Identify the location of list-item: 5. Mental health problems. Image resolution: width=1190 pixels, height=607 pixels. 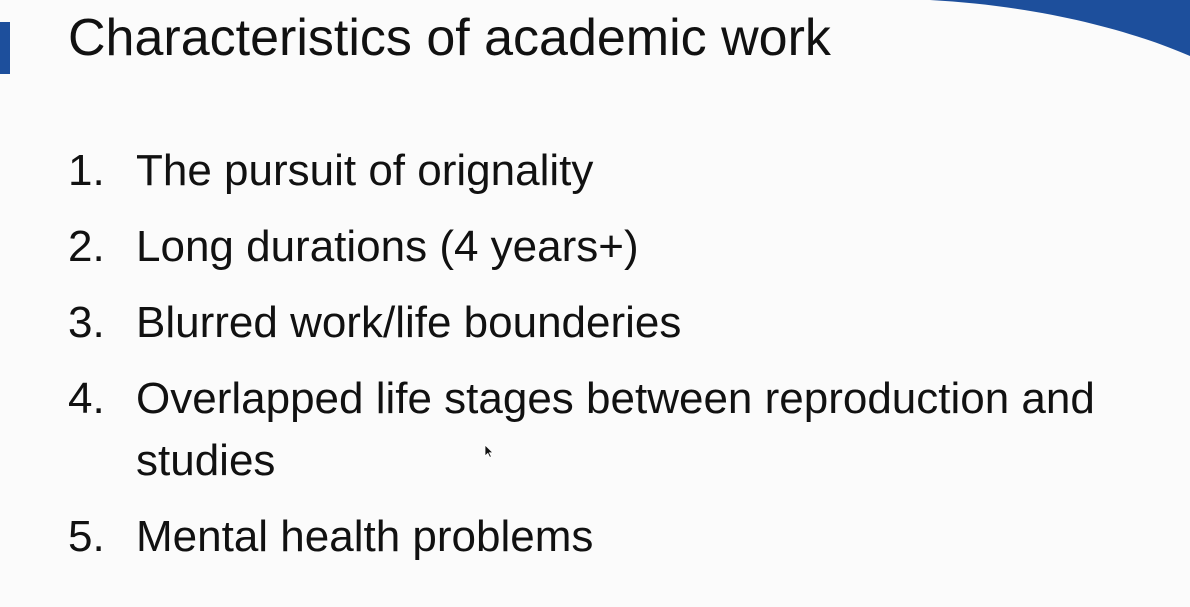
(613, 537).